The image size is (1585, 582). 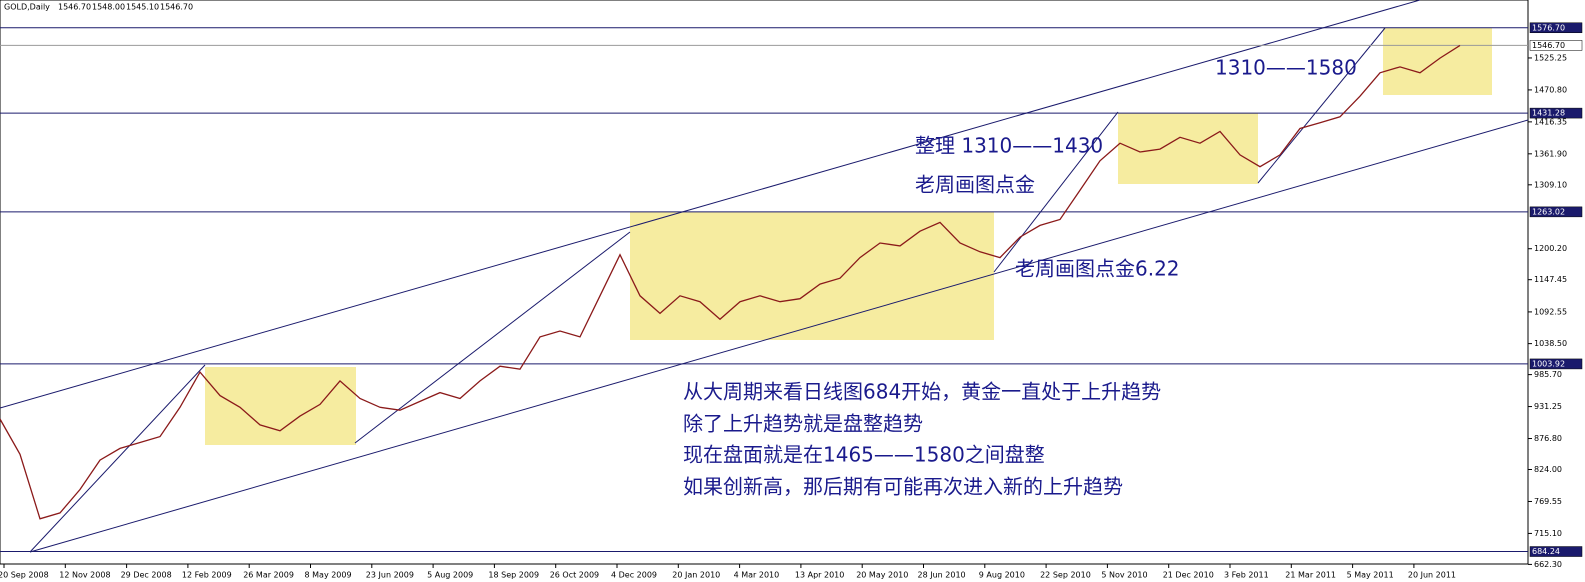 I want to click on level-label: 1431.28, so click(x=1548, y=113).